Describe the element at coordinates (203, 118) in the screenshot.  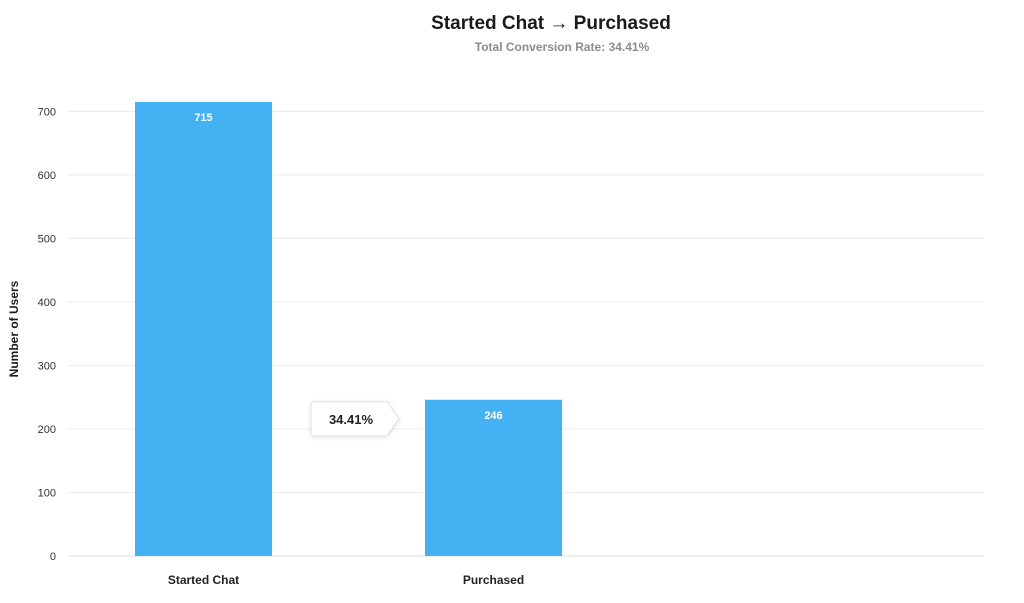
I see `bar-value-label: 715` at that location.